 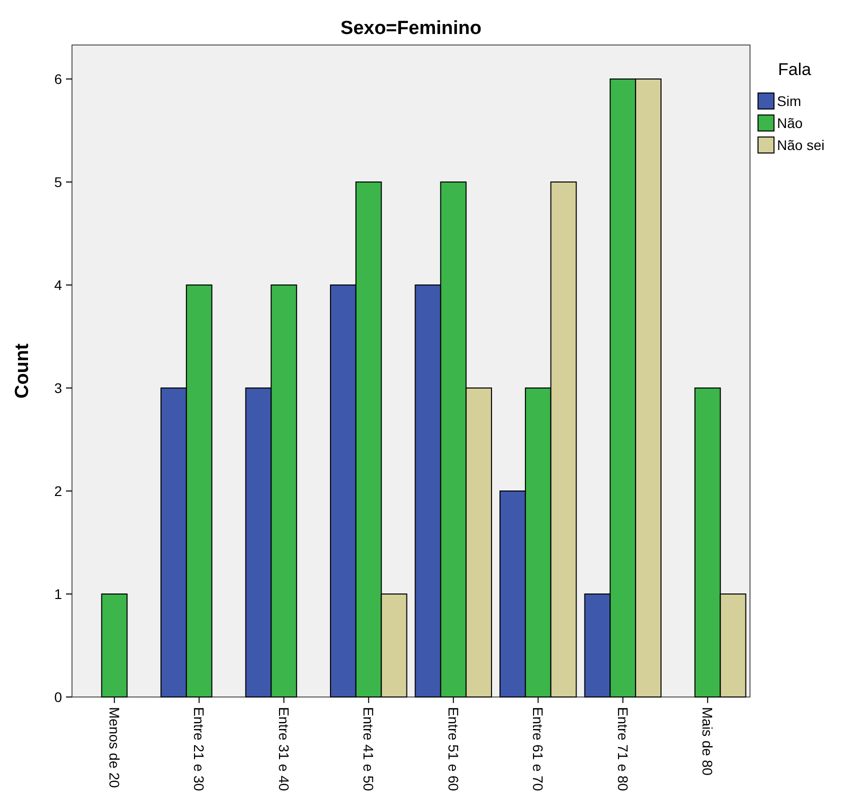 I want to click on legend-label: Não sei, so click(x=800, y=145).